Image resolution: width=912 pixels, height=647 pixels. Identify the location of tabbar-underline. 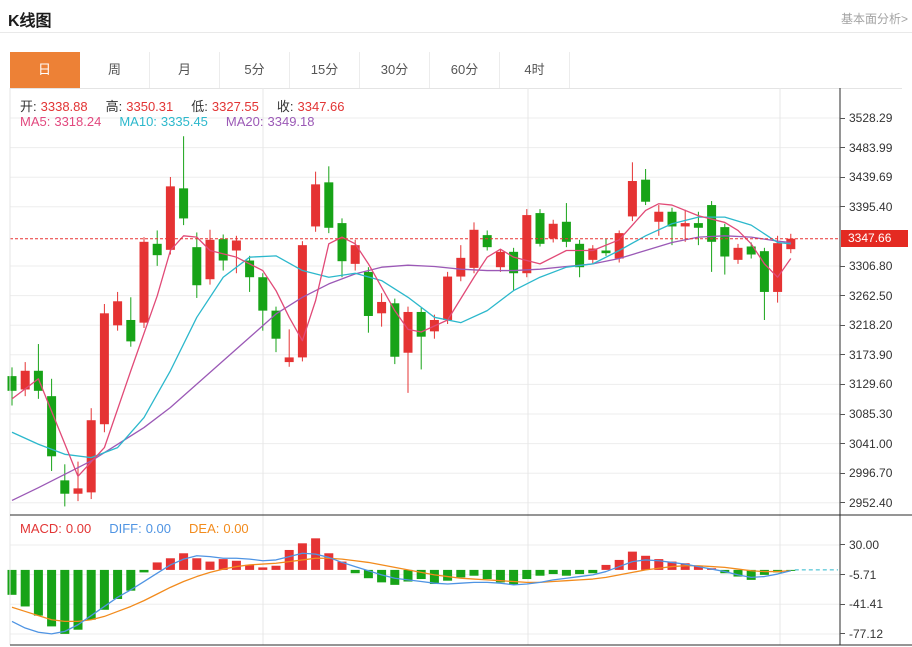
(456, 88).